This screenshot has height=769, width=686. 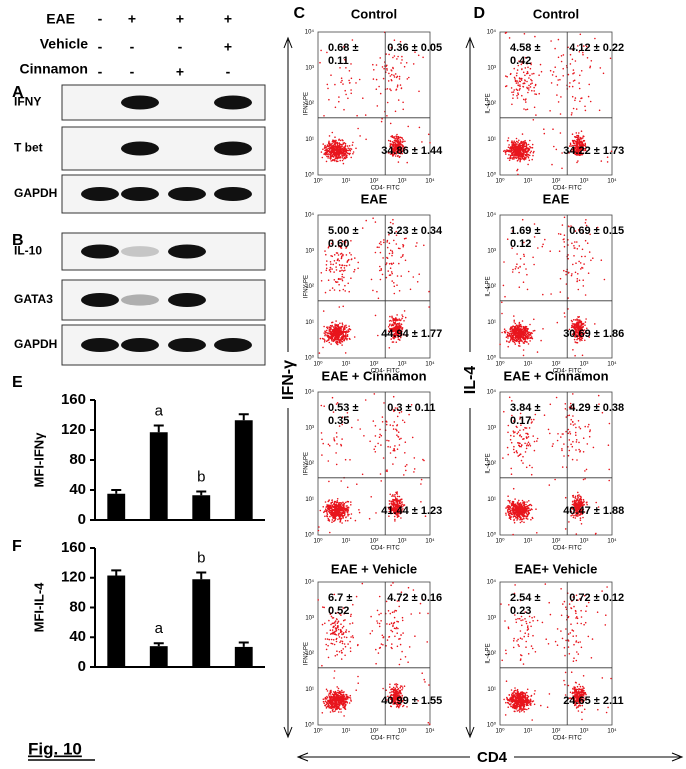 What do you see at coordinates (597, 48) in the screenshot?
I see `quadrant-value: 4.12 ± 0.22` at bounding box center [597, 48].